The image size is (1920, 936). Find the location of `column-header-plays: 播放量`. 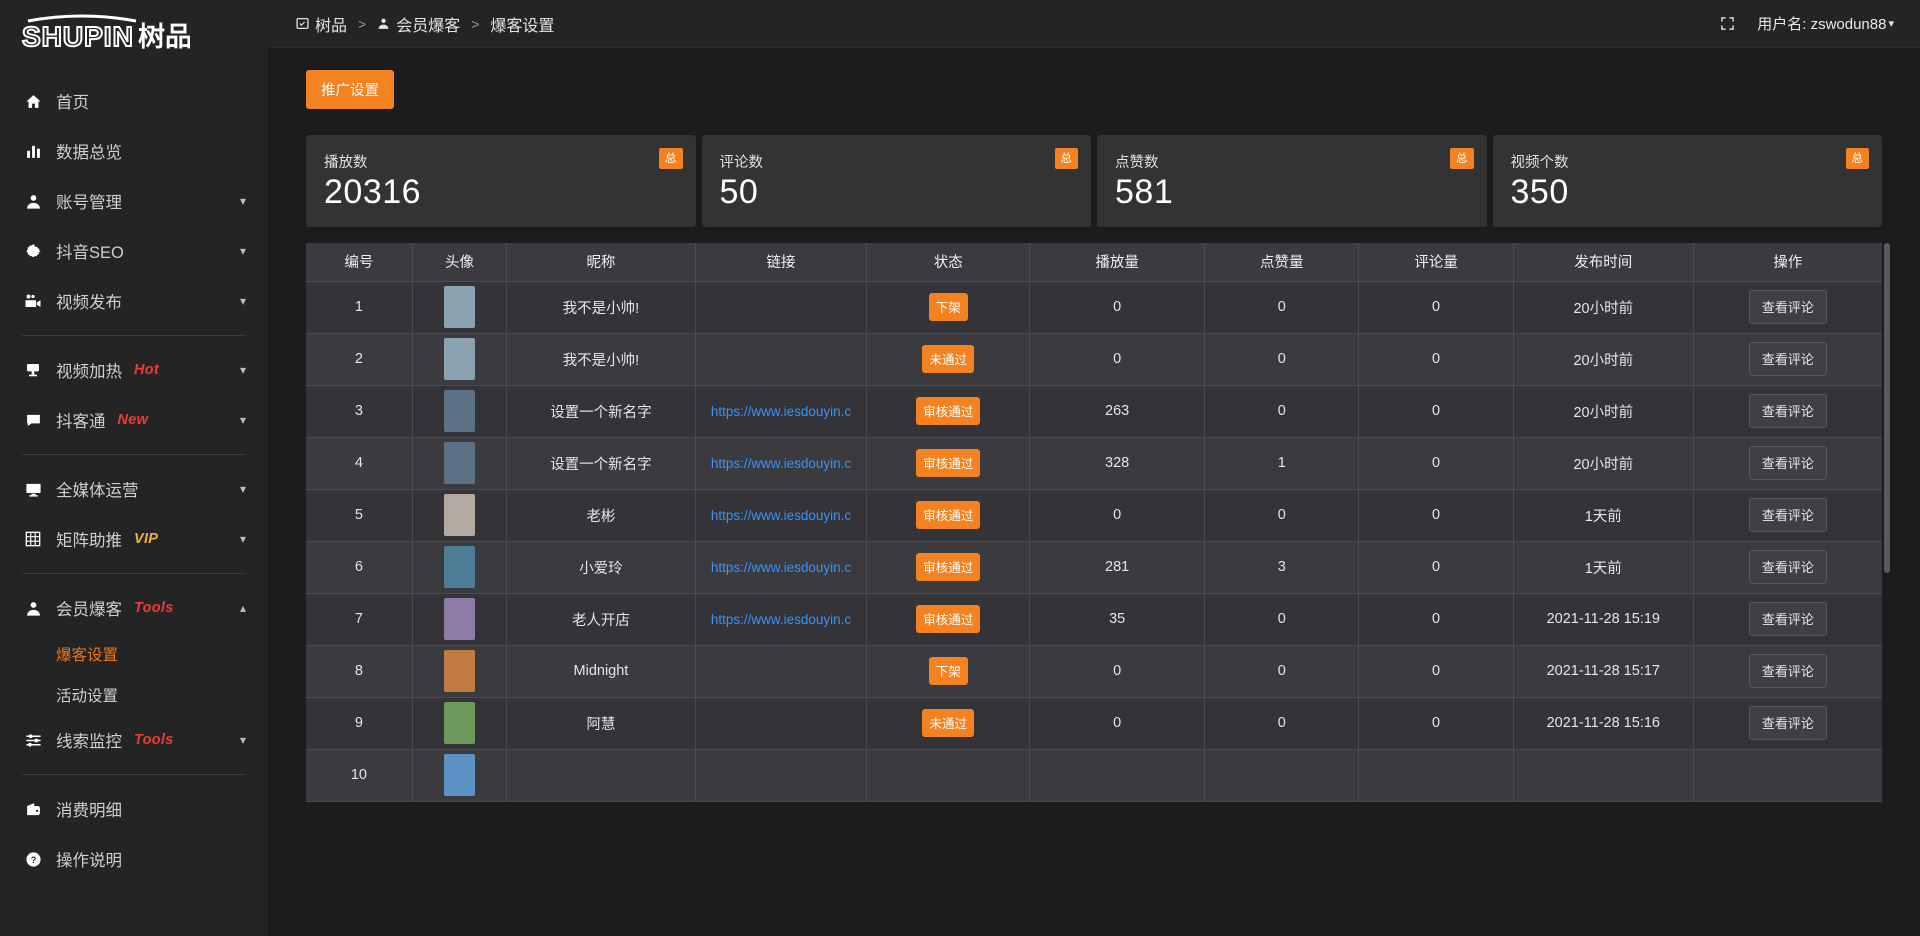

column-header-plays: 播放量 is located at coordinates (1117, 262).